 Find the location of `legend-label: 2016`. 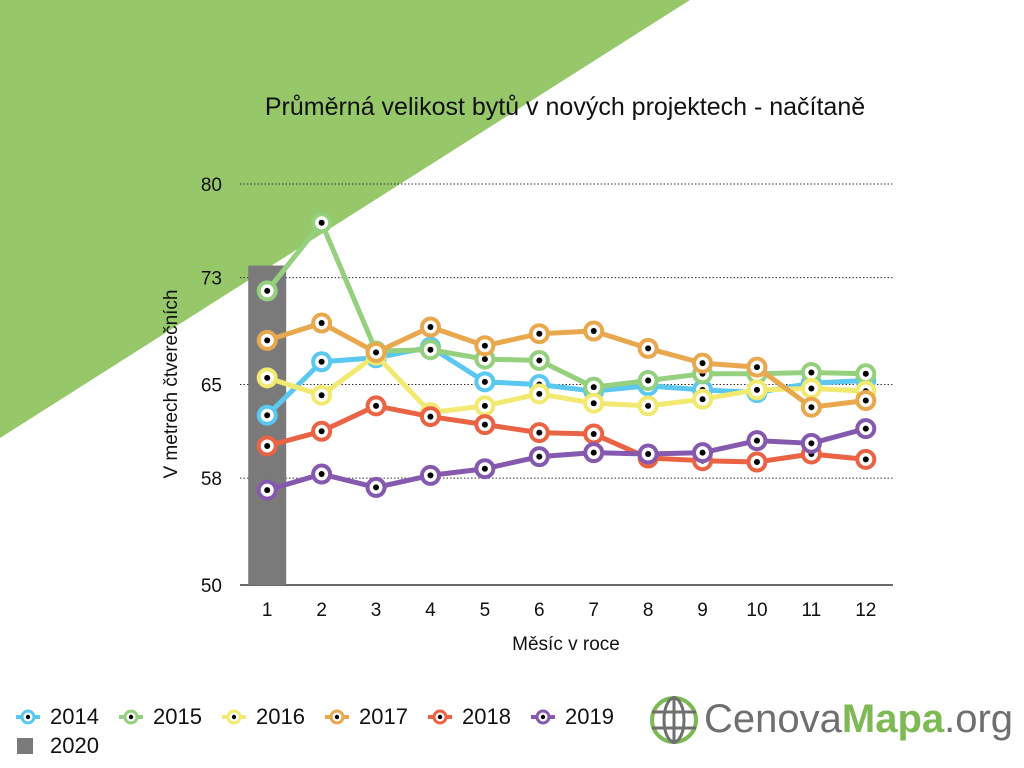

legend-label: 2016 is located at coordinates (280, 716).